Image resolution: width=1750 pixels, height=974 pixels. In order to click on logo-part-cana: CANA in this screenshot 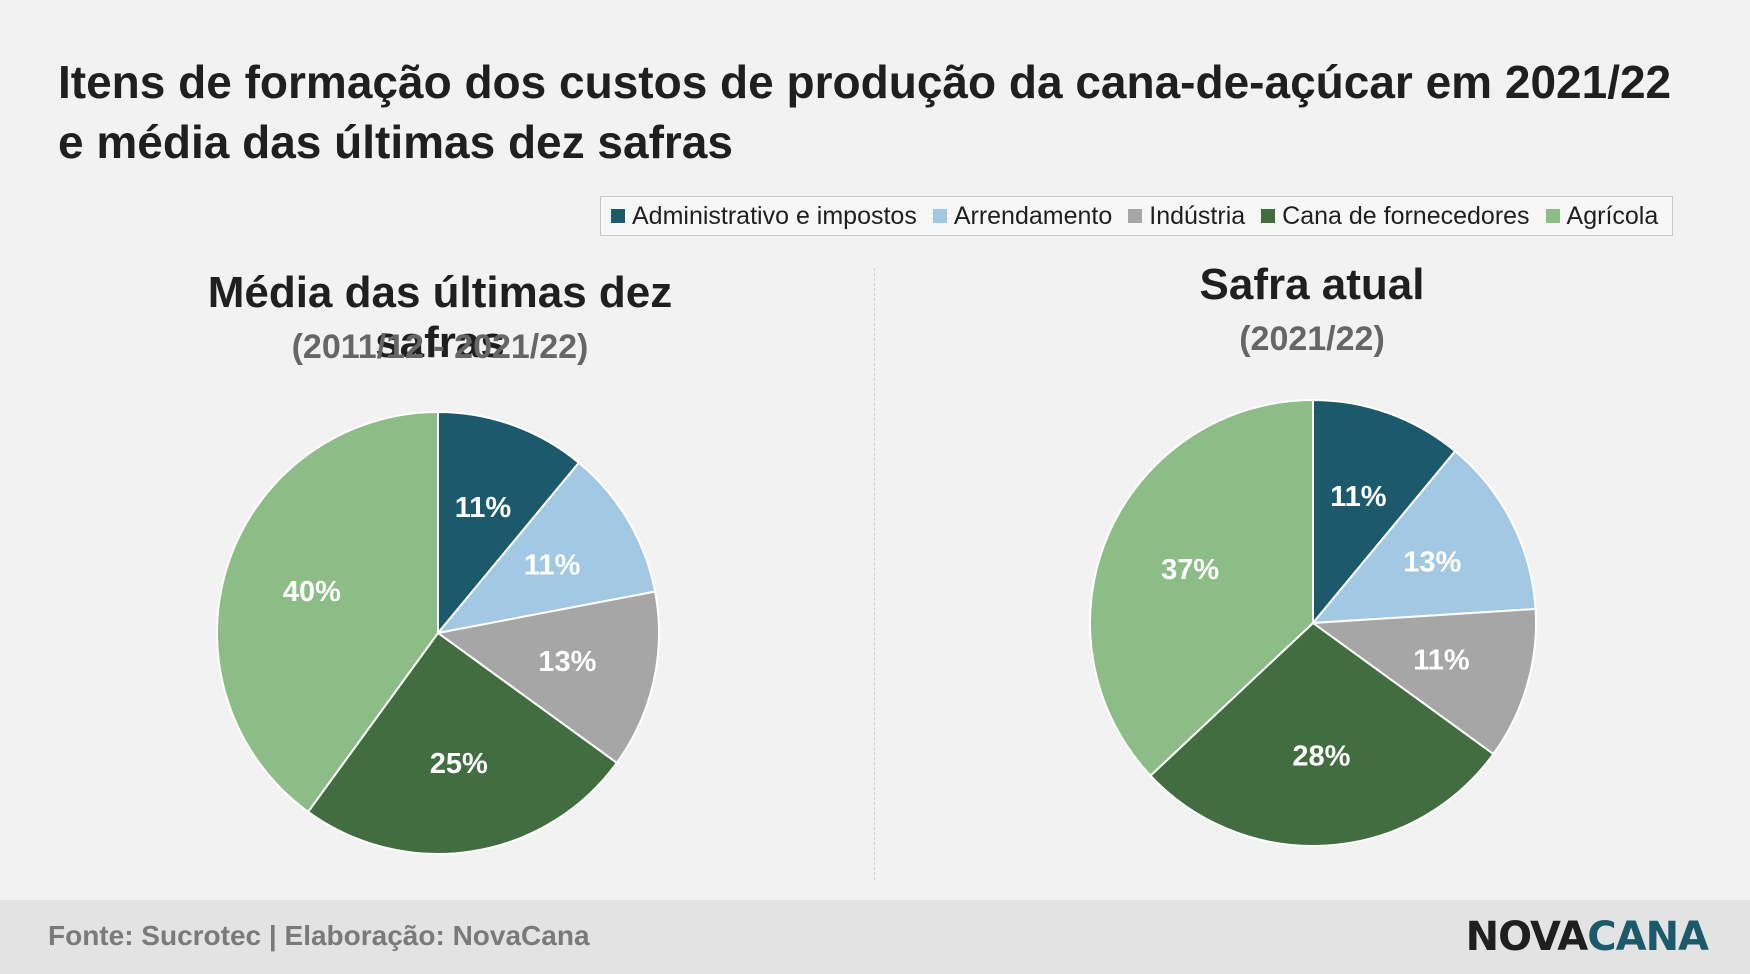, I will do `click(1648, 937)`.